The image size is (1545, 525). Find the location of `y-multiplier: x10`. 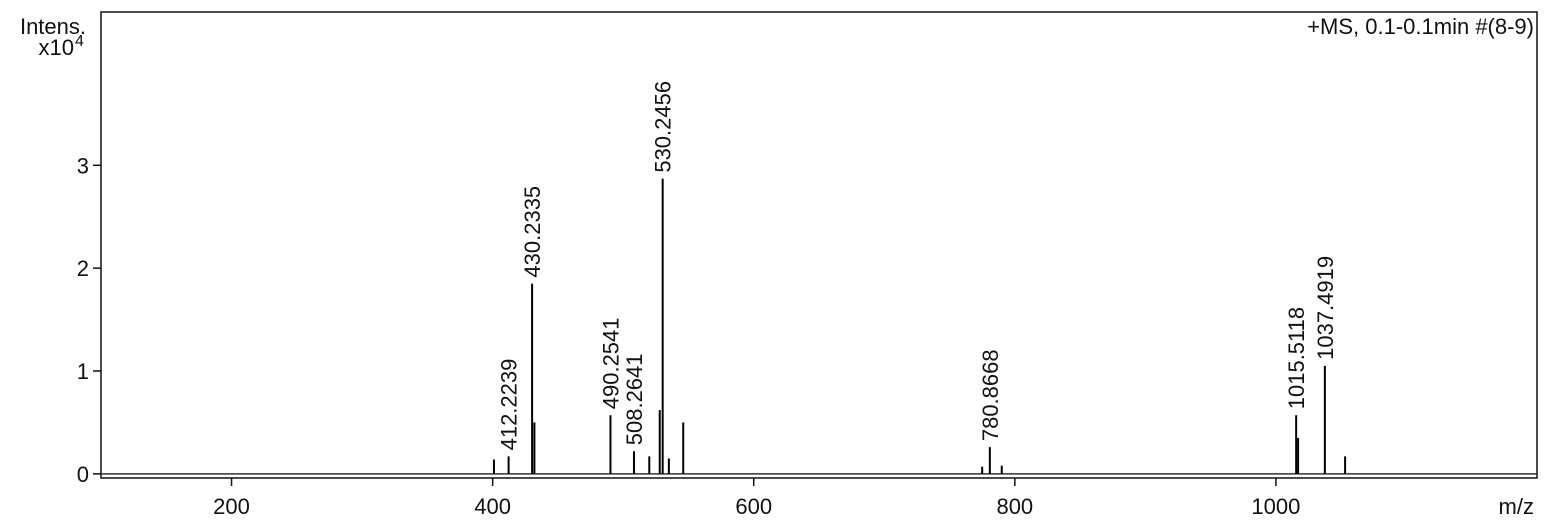

y-multiplier: x10 is located at coordinates (56, 47).